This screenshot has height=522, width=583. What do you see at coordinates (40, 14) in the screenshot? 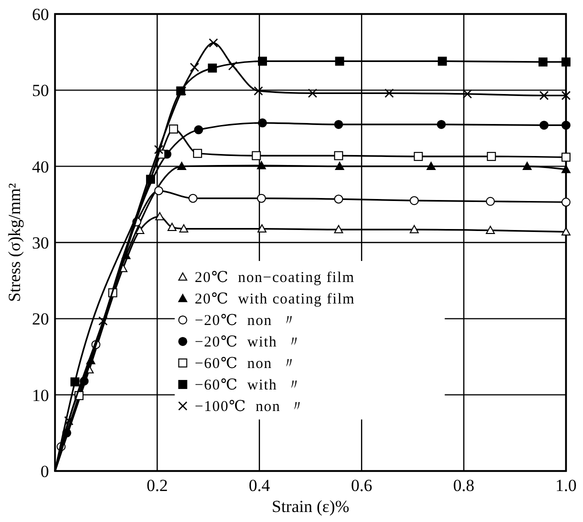
I see `y-tick-label: 60` at bounding box center [40, 14].